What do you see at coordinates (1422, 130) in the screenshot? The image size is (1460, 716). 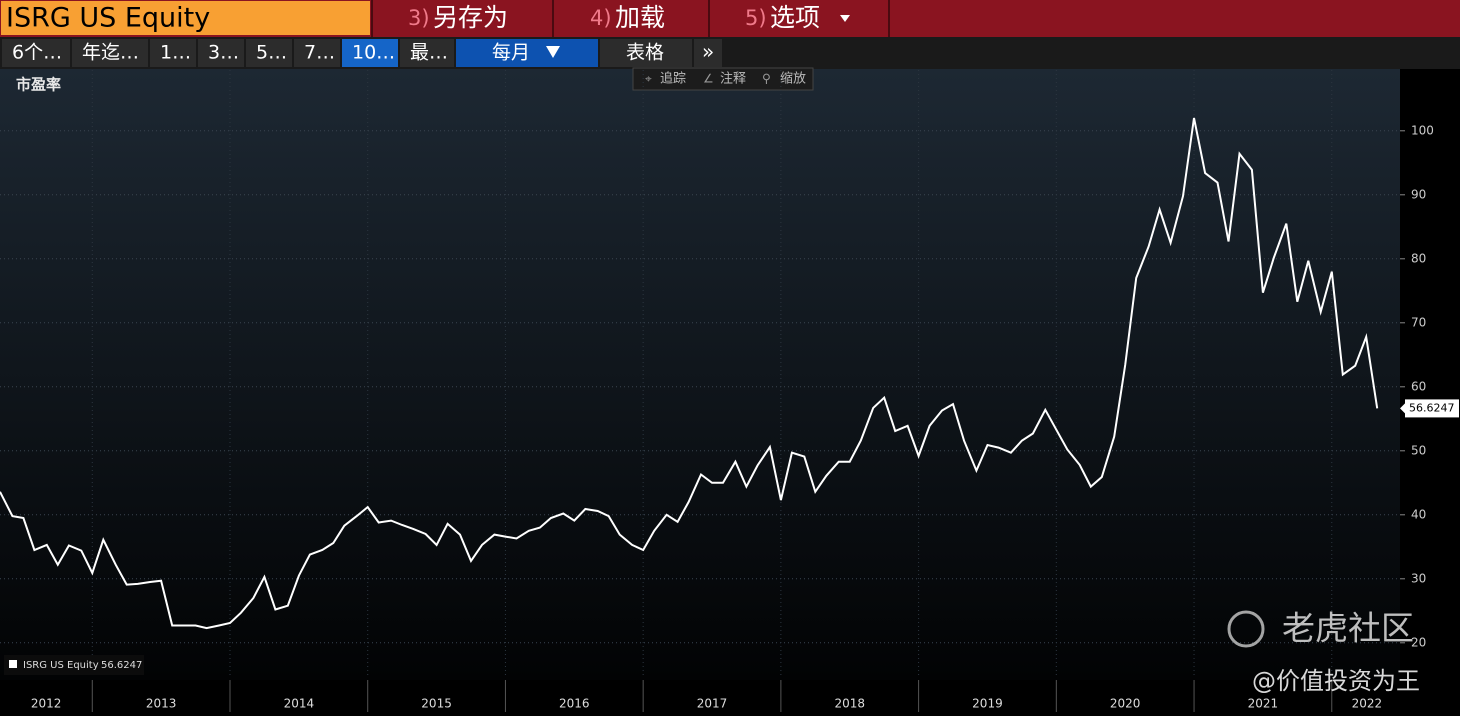 I see `y-tick-label: 100` at bounding box center [1422, 130].